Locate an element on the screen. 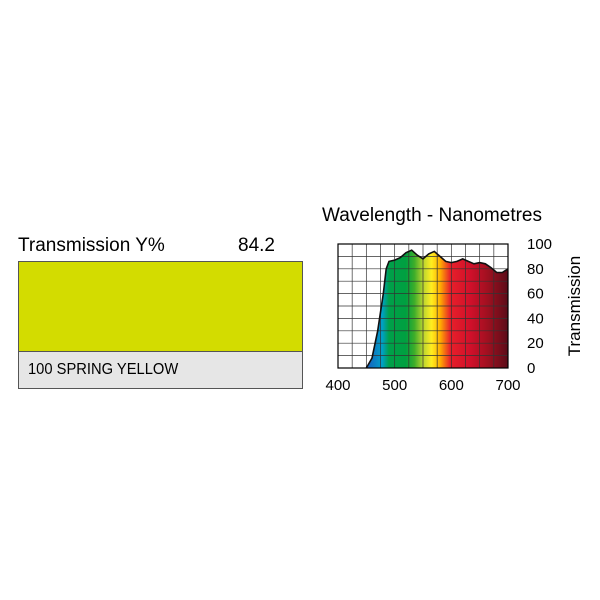 Image resolution: width=600 pixels, height=600 pixels. y-axis-label: Transmission is located at coordinates (574, 306).